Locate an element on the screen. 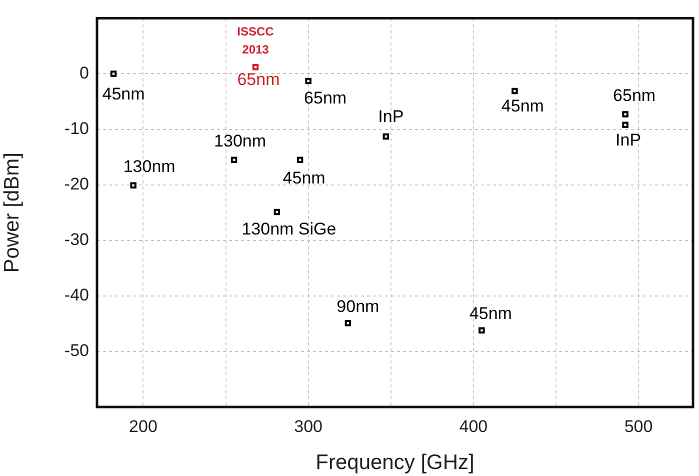  y-tick-label: 0 is located at coordinates (84, 72).